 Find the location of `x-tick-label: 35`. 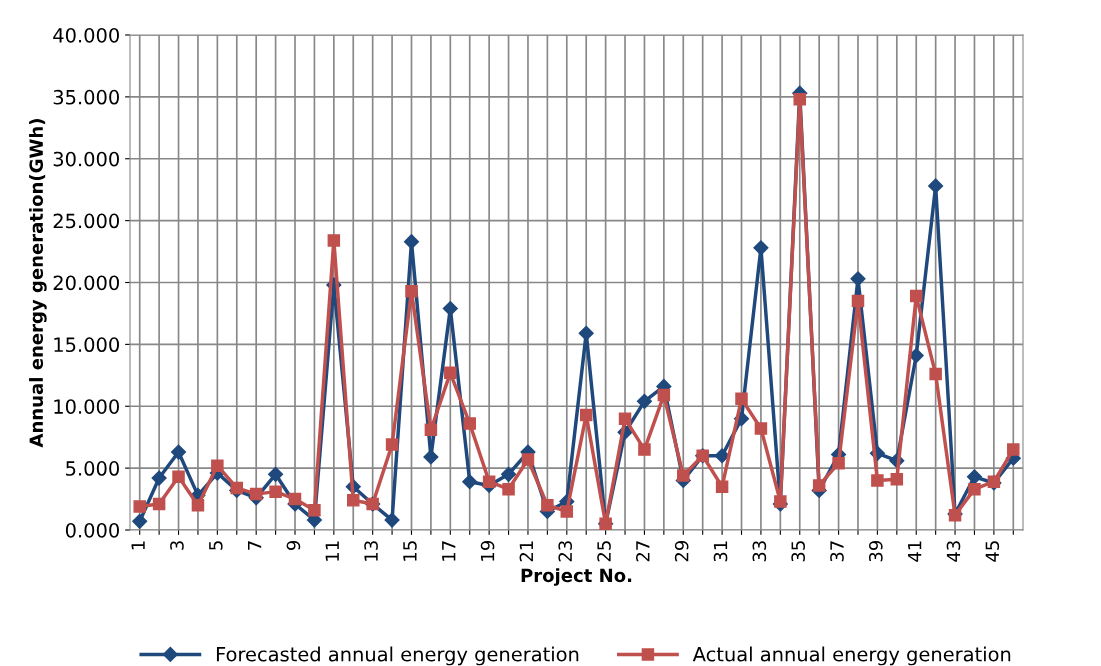

x-tick-label: 35 is located at coordinates (798, 551).